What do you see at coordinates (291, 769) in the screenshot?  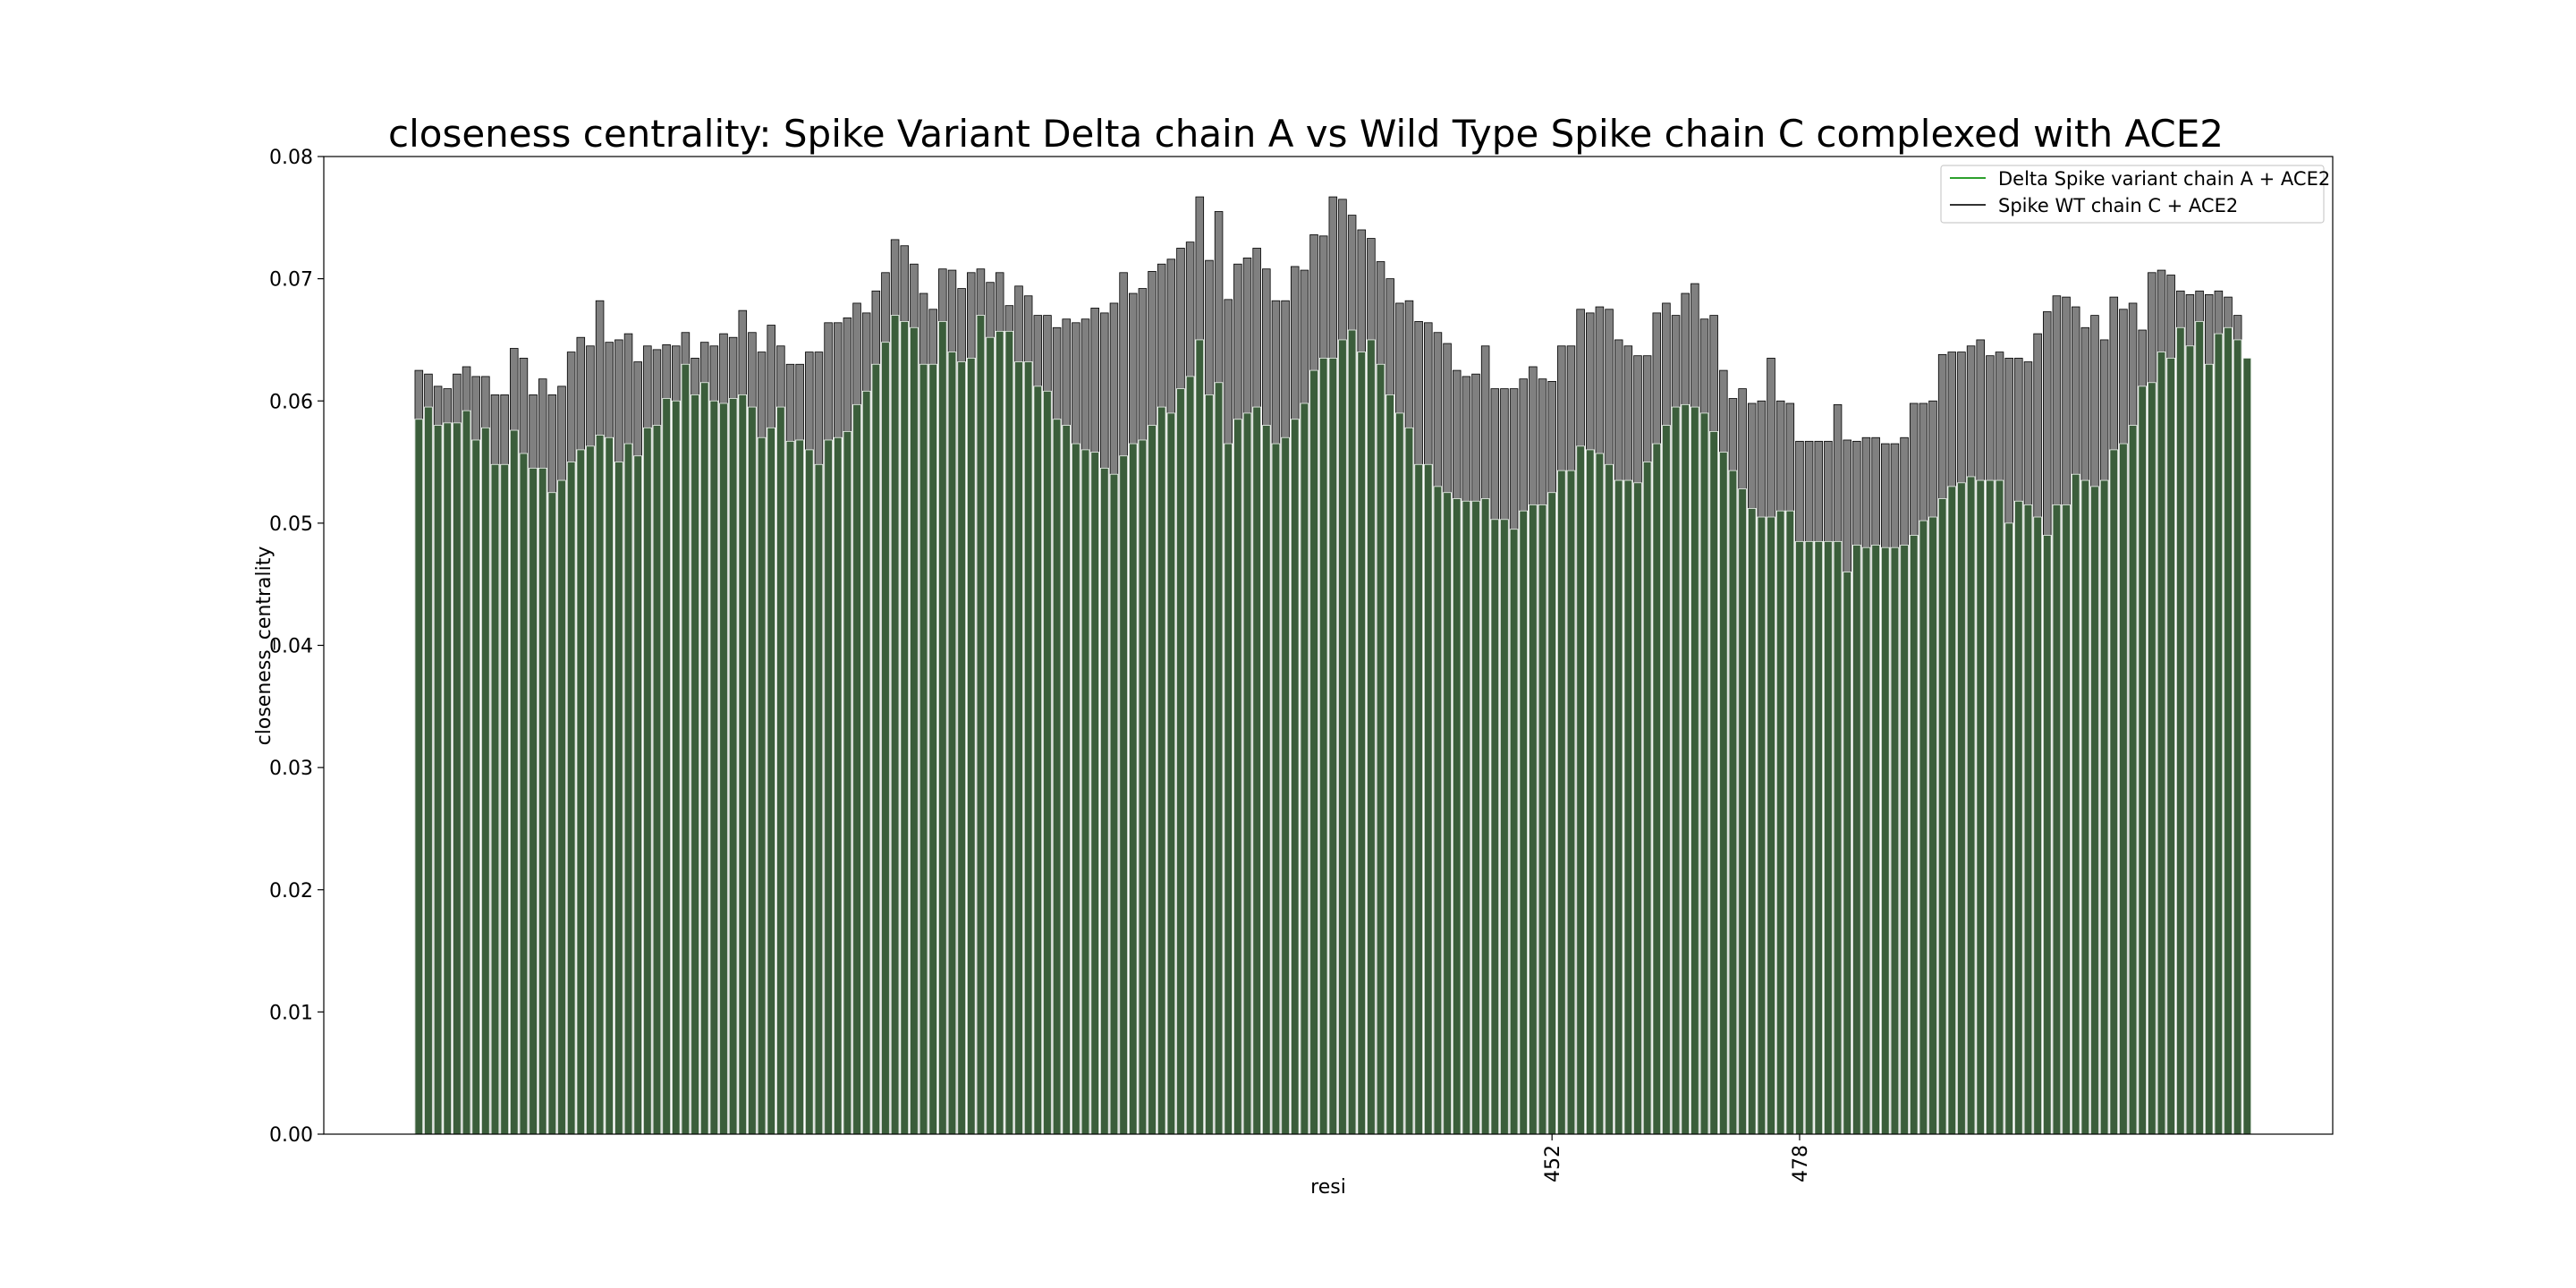 I see `y-tick-label-3: 0.03` at bounding box center [291, 769].